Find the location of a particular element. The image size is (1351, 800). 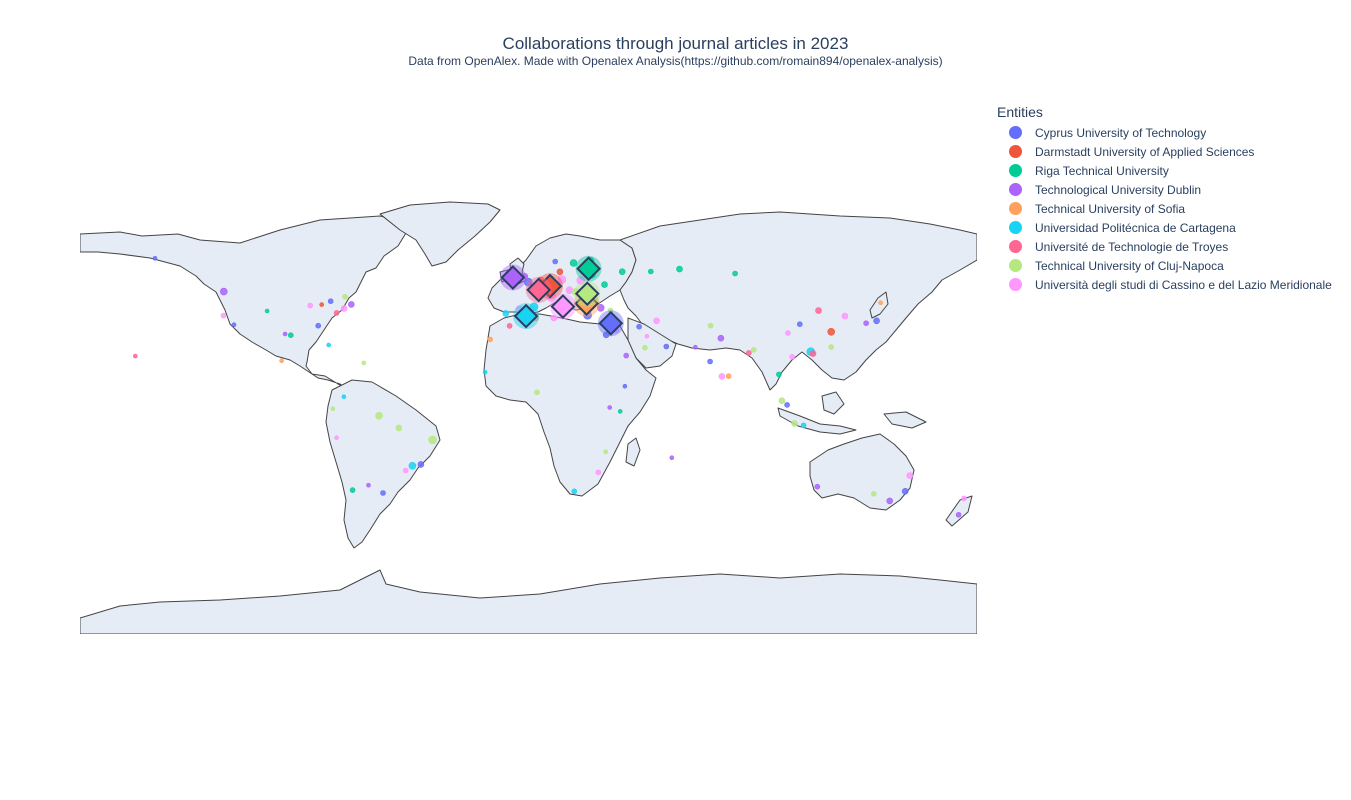

legend-item-darmstadt: Darmstadt University of Applied Sciences is located at coordinates (1164, 151).